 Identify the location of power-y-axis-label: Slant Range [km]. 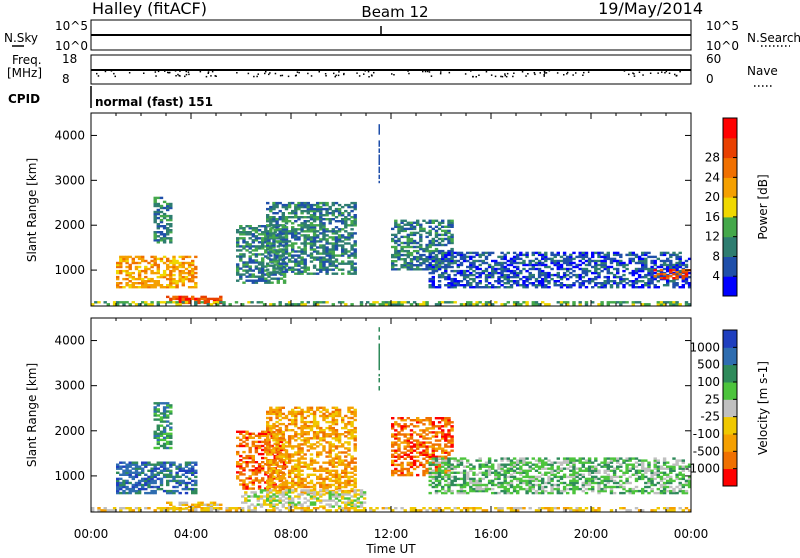
(32, 210).